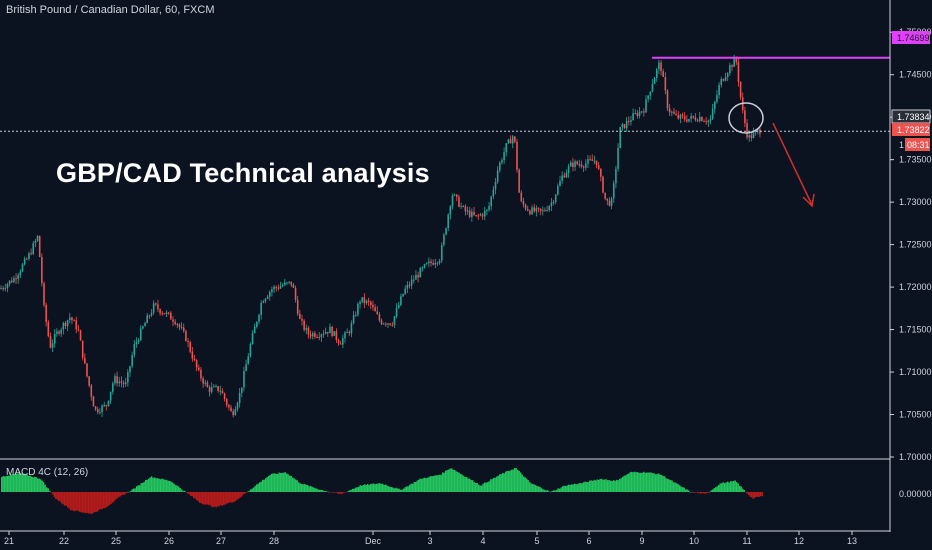  Describe the element at coordinates (9, 541) in the screenshot. I see `time-tick-label: 21` at that location.